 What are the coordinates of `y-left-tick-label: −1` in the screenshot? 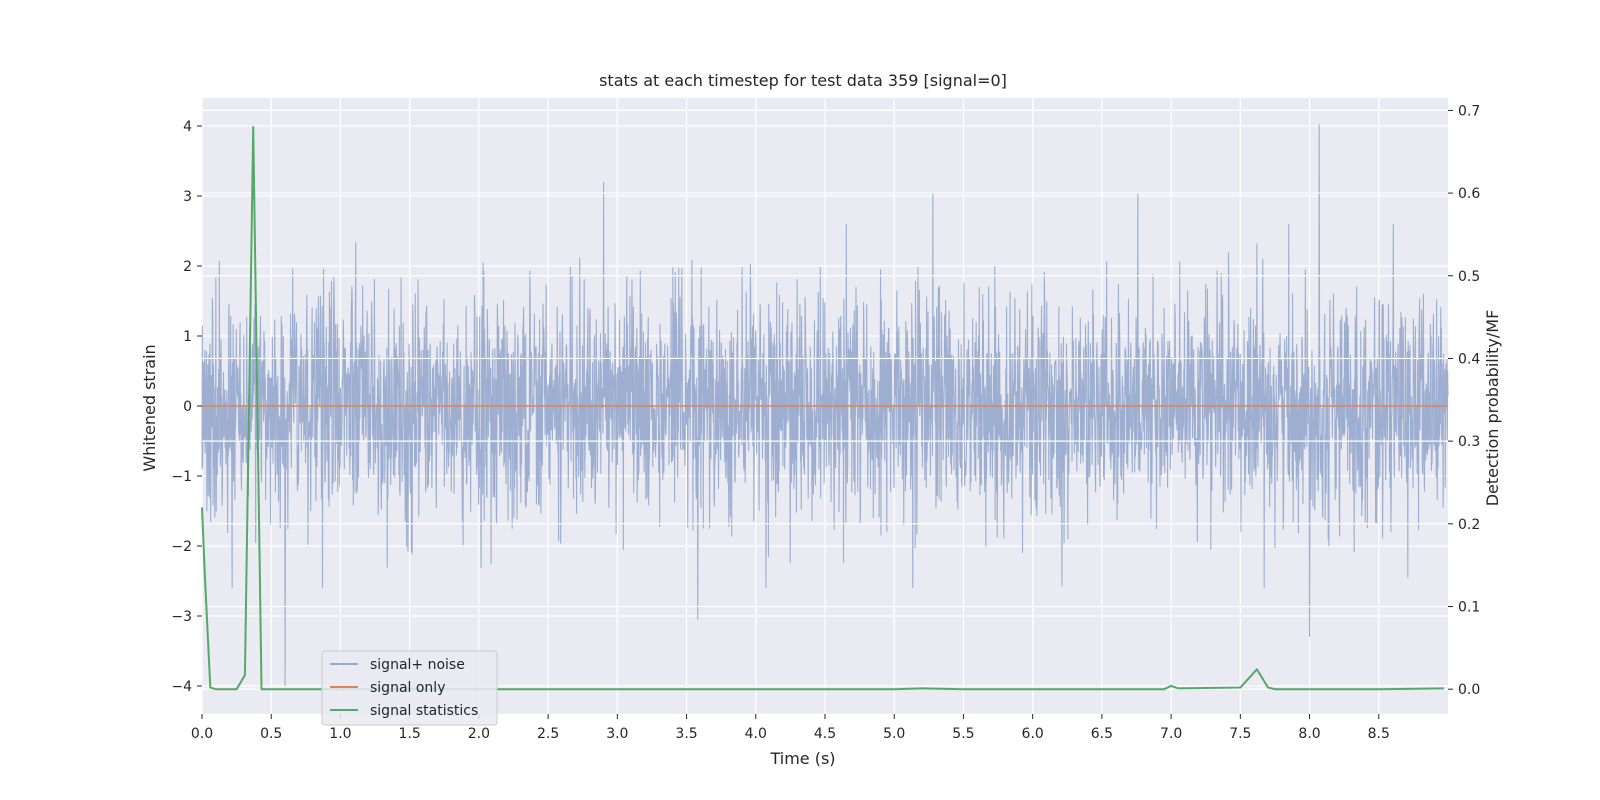 It's located at (181, 477).